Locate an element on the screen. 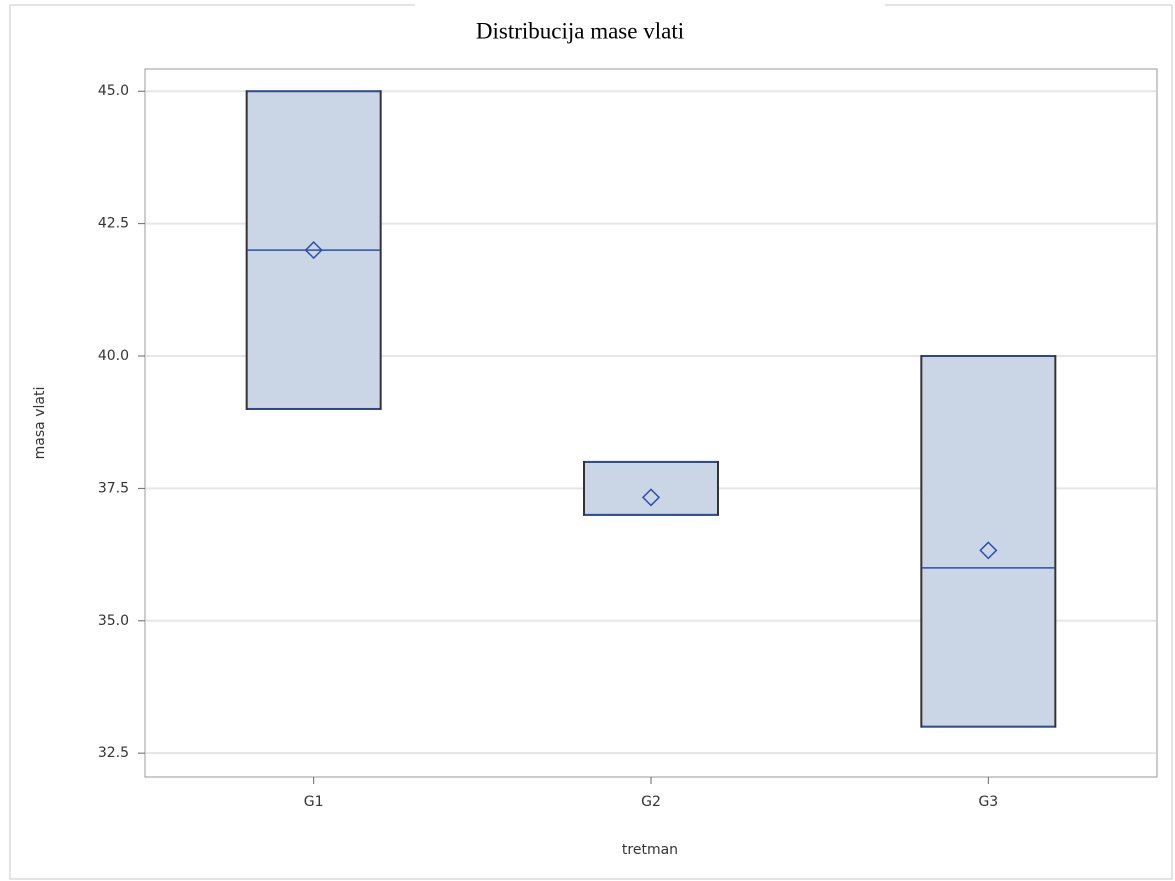  y-tick-label: 40.0 is located at coordinates (113, 356).